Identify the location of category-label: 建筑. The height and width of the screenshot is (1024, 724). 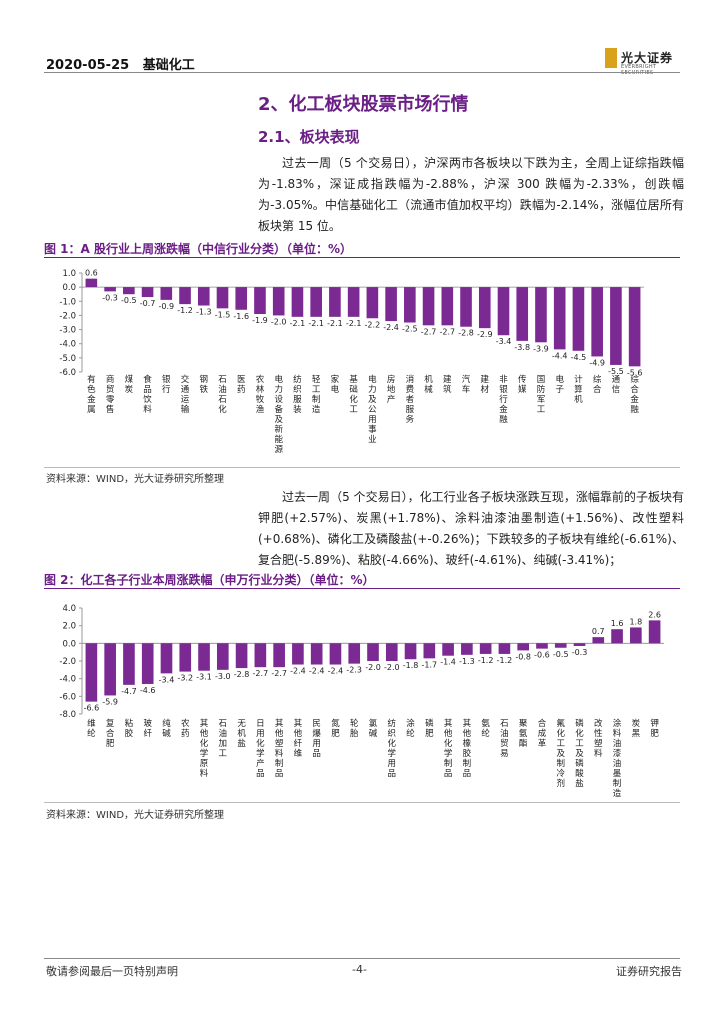
(447, 384).